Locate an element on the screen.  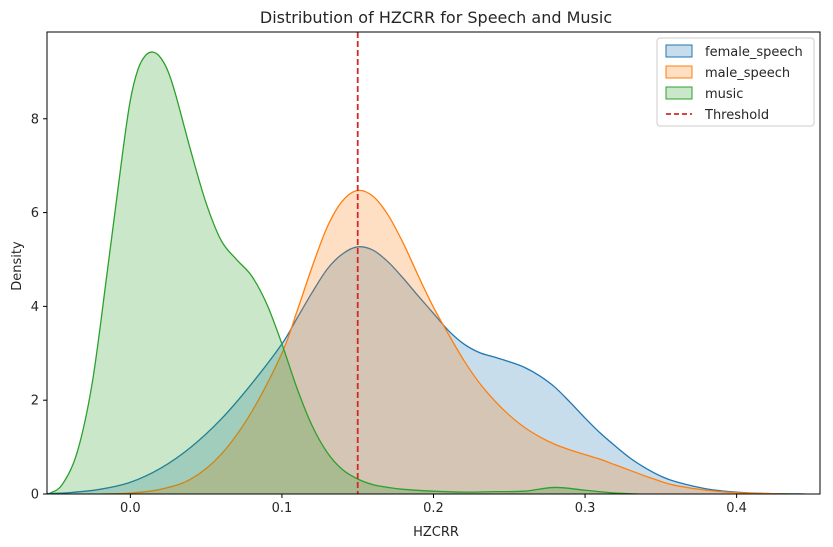
x-tick-label: 0.0 is located at coordinates (130, 508).